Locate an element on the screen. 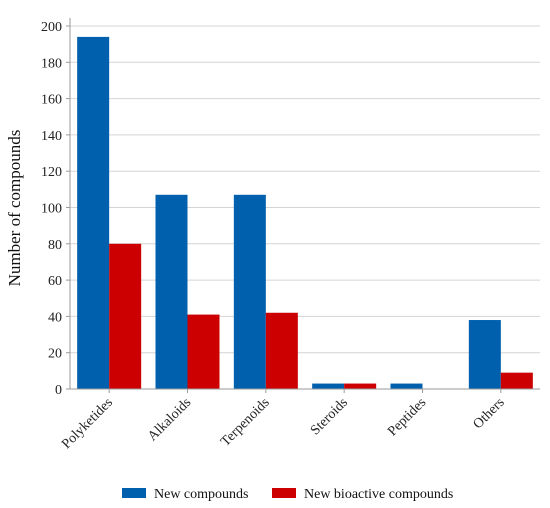 The image size is (550, 508). x-tick-label: Steroids is located at coordinates (329, 416).